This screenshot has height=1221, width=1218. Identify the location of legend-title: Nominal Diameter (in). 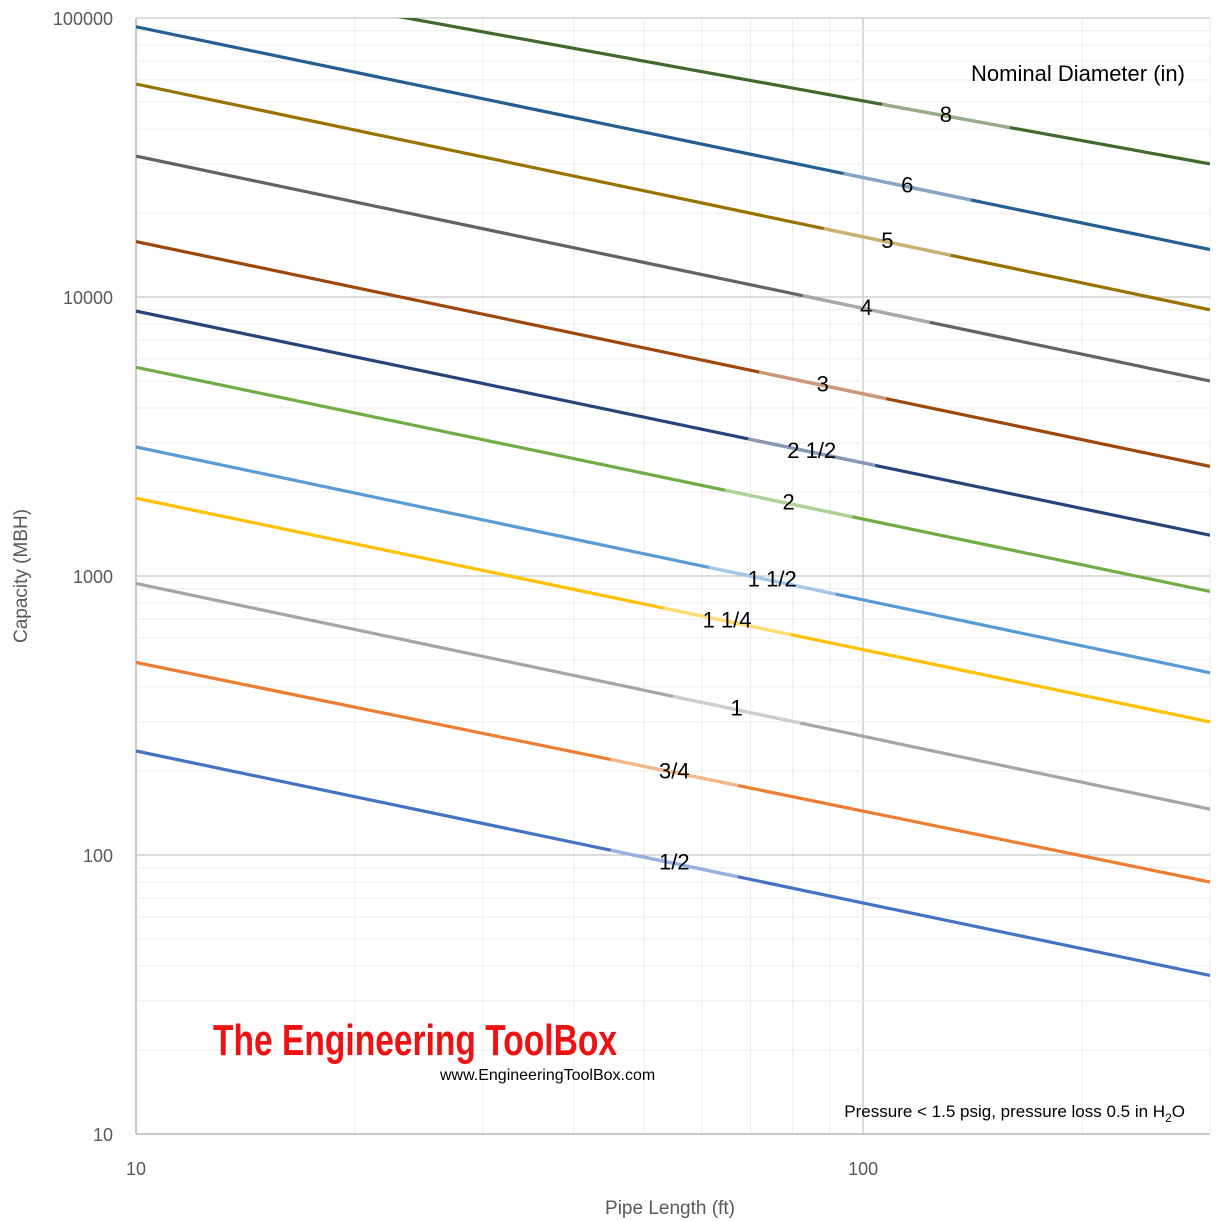
(1078, 73).